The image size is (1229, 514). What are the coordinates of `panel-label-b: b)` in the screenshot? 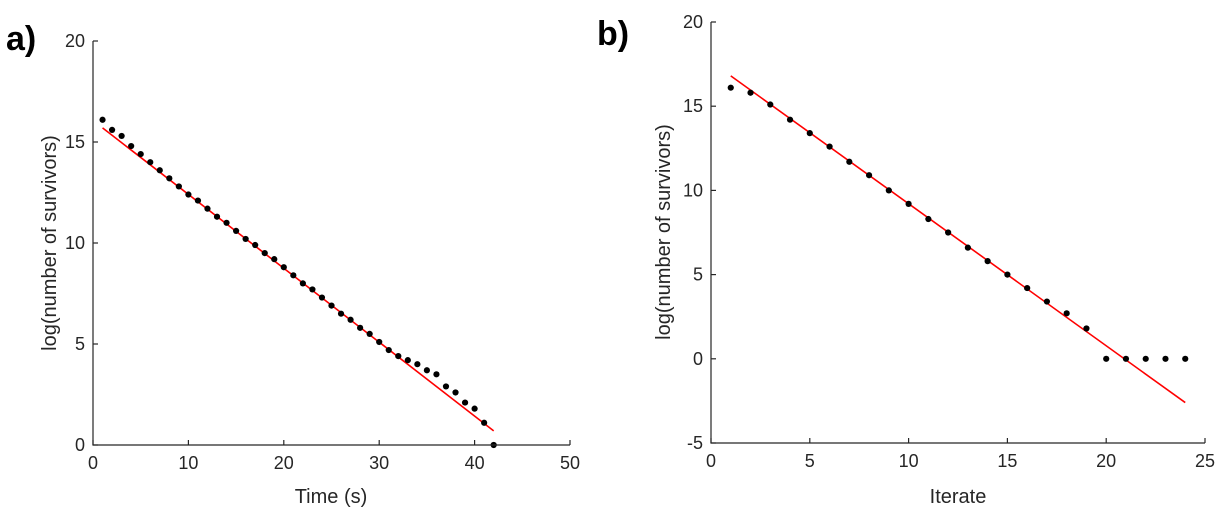 It's located at (613, 34).